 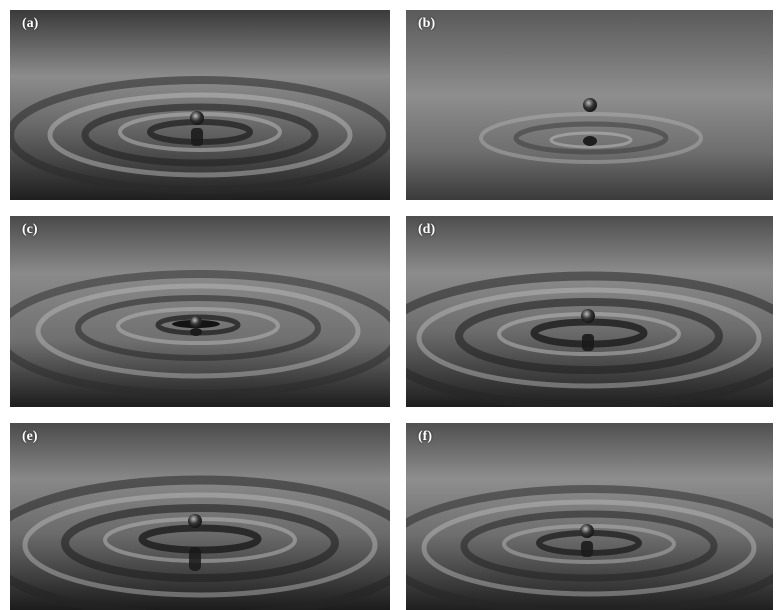 I want to click on photo-panel-d: (d), so click(x=589, y=311).